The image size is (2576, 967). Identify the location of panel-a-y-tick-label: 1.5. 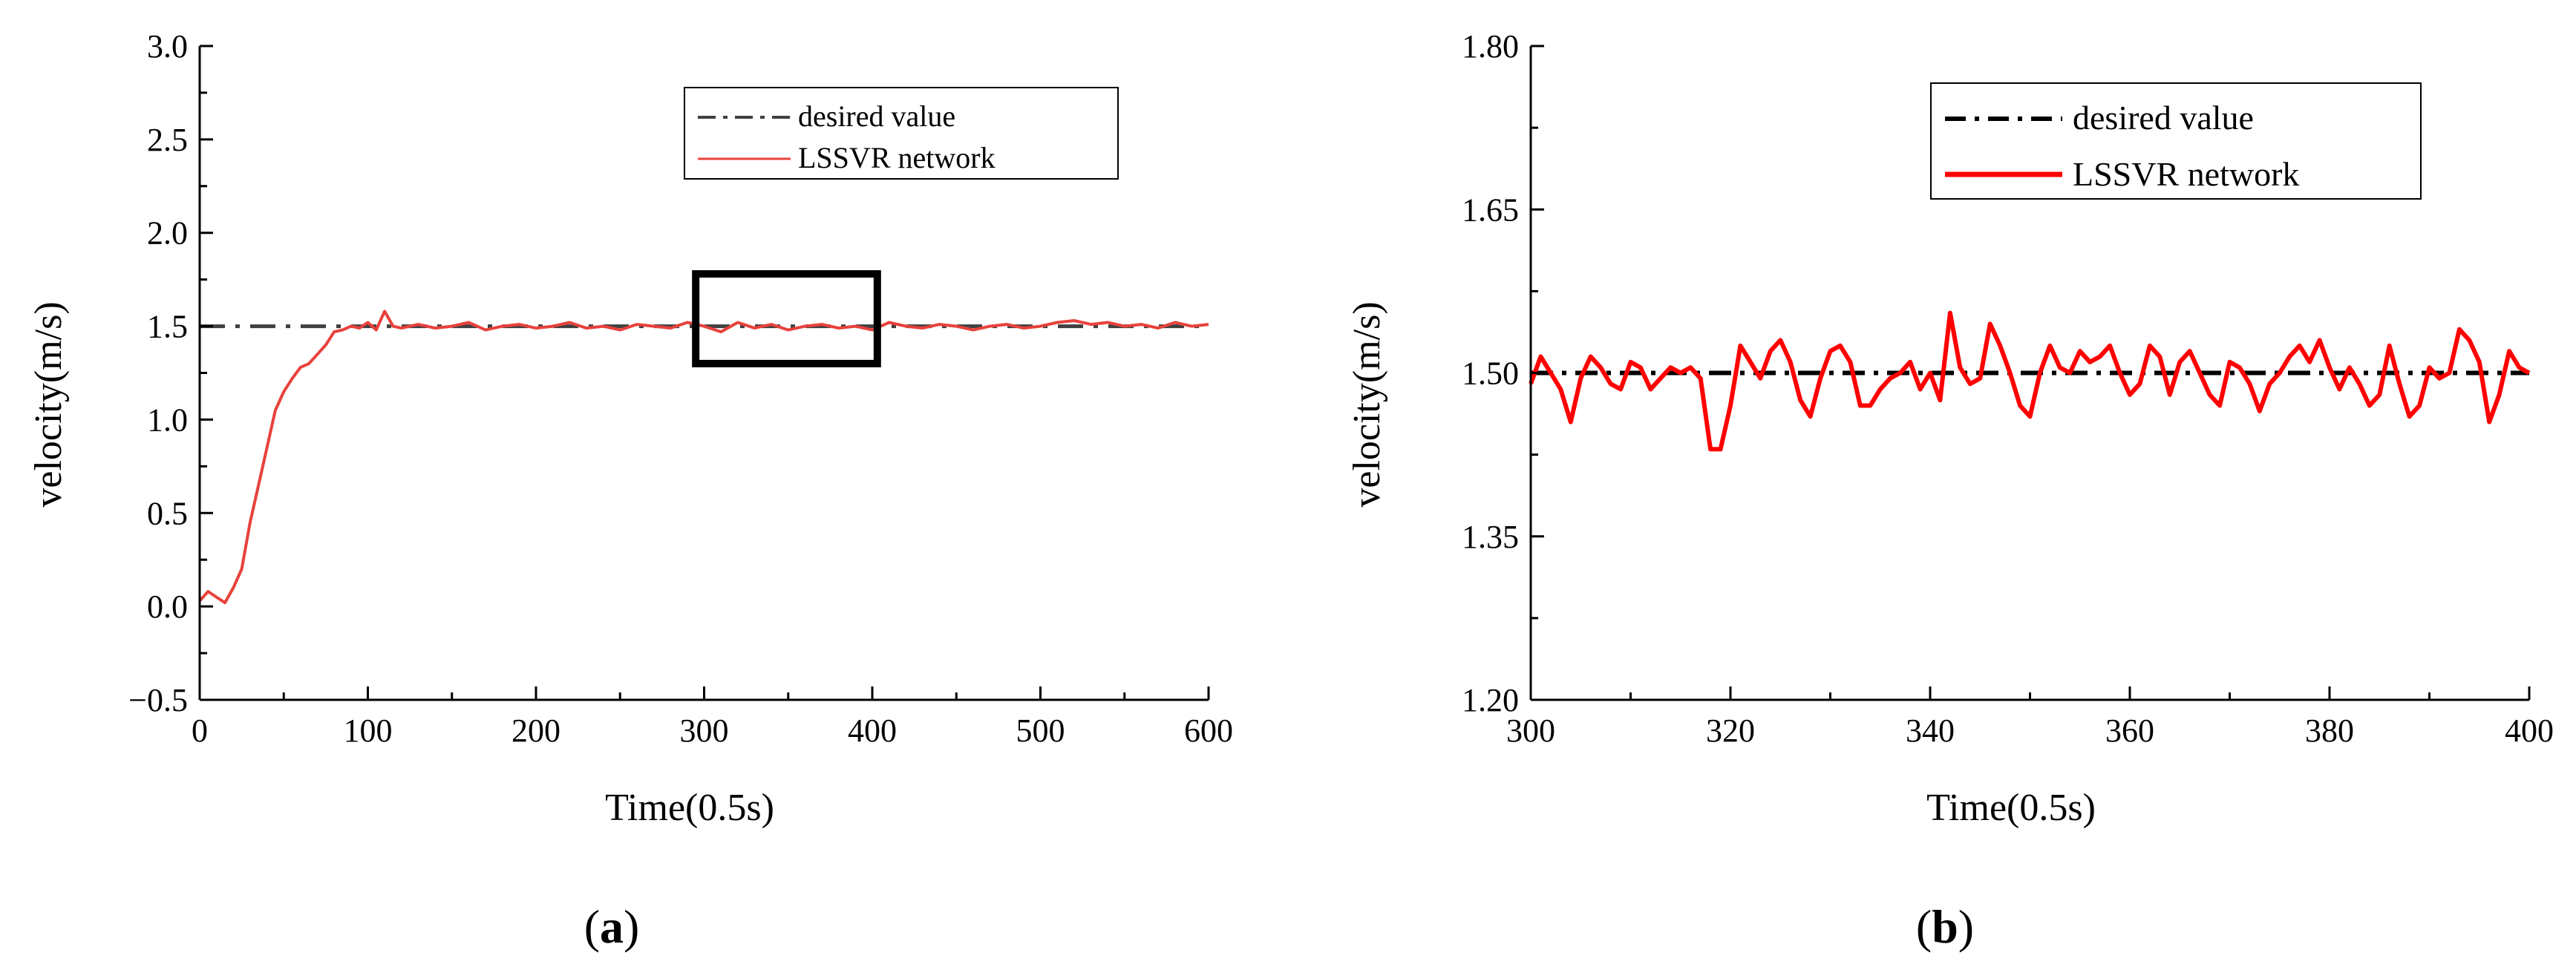
(167, 327).